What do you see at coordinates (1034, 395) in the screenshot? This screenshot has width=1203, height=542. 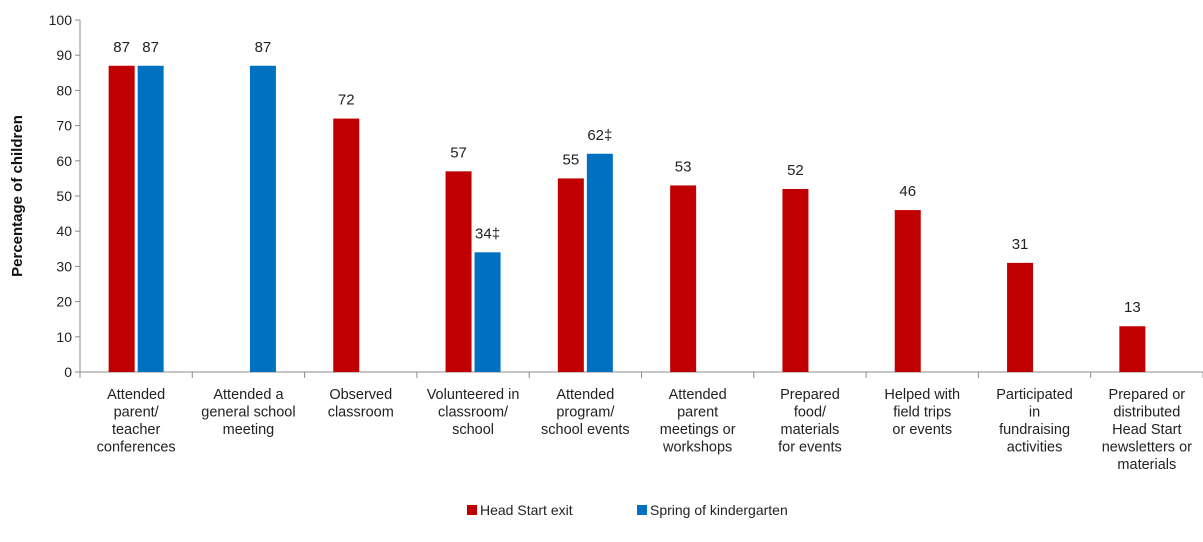 I see `x-tick-label-line: Participated` at bounding box center [1034, 395].